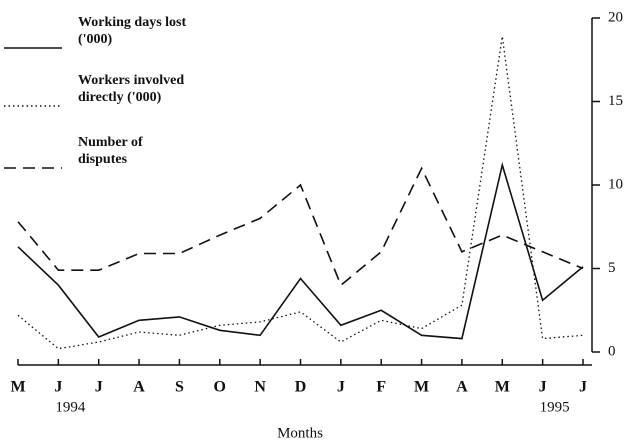 This screenshot has height=446, width=641. What do you see at coordinates (301, 387) in the screenshot?
I see `x-tick-label: D` at bounding box center [301, 387].